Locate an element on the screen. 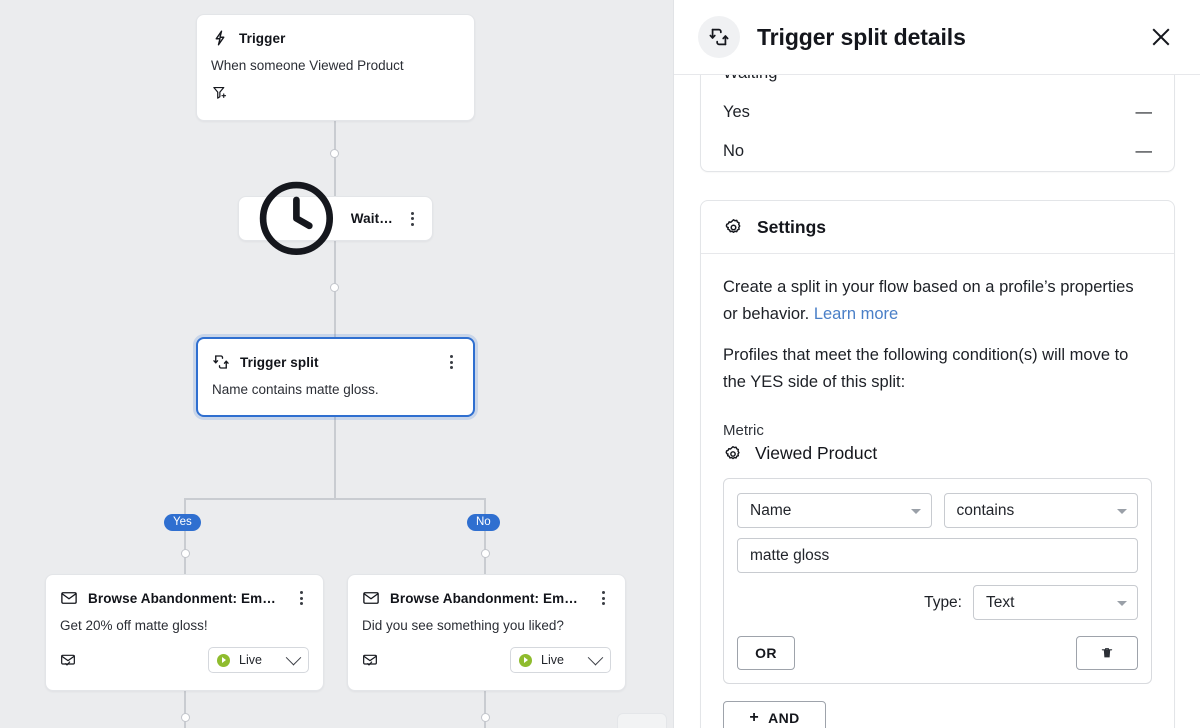 The height and width of the screenshot is (728, 1200). edge-yes-down is located at coordinates (185, 709).